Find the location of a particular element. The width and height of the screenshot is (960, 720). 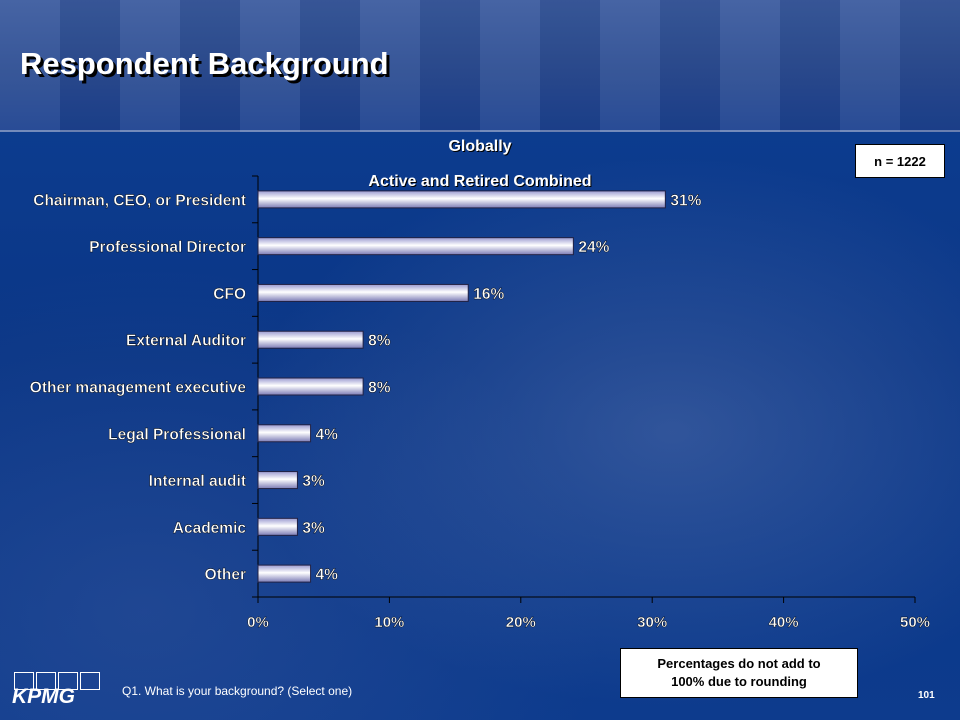

category-label: Other management executive is located at coordinates (138, 388).